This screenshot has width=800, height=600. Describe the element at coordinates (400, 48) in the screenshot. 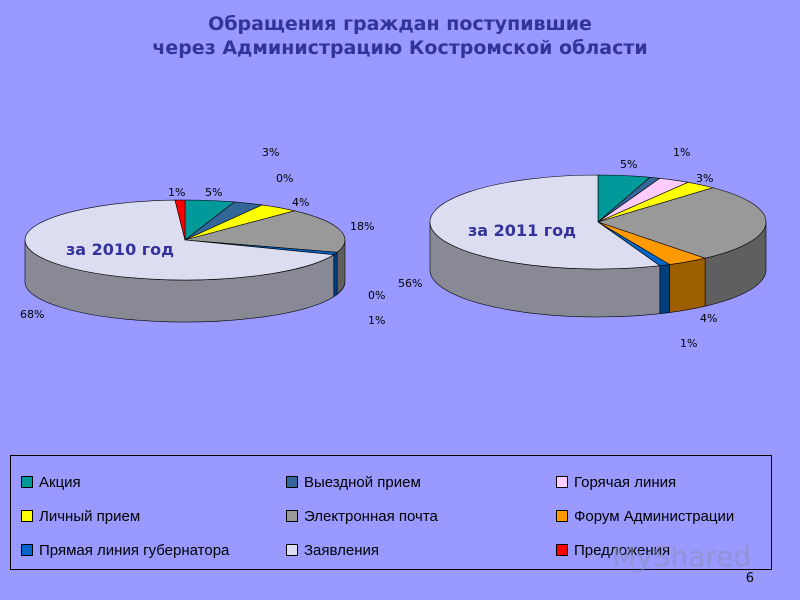

I see `title-line-2: через Администрацию Костромской области` at that location.